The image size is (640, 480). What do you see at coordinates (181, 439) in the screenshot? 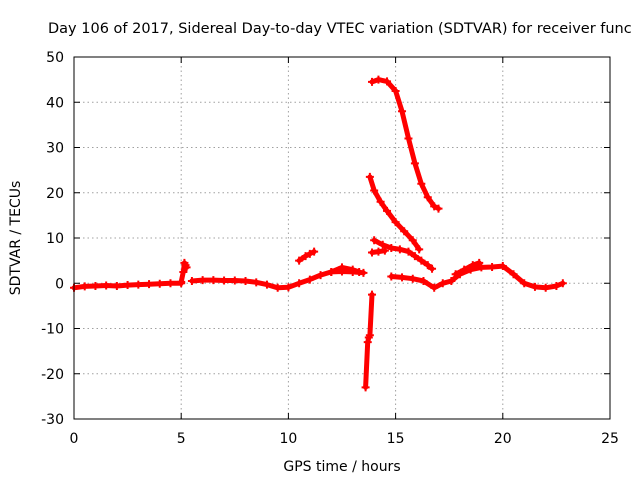
I see `x-tick-label: 5` at bounding box center [181, 439].